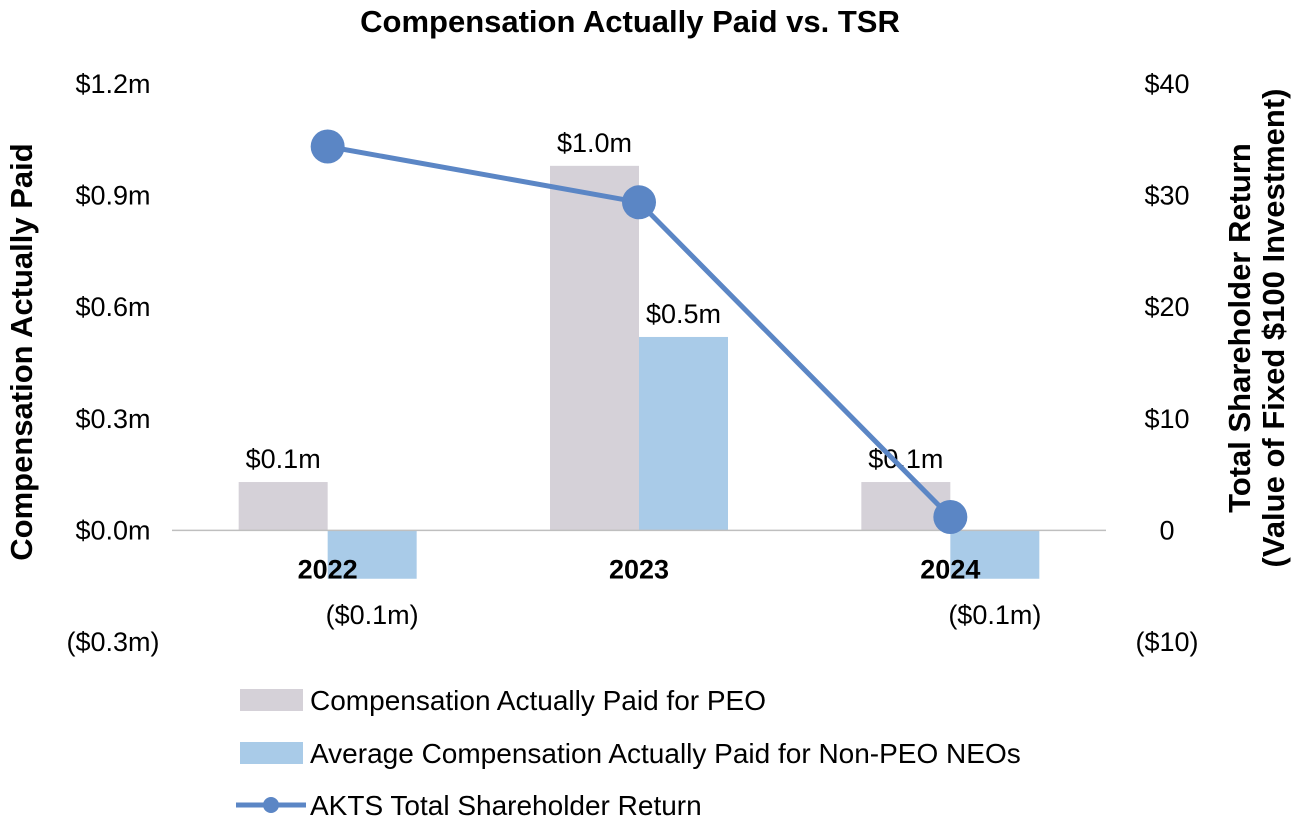  Describe the element at coordinates (112, 530) in the screenshot. I see `y-left-tick-label: $0.0m` at that location.